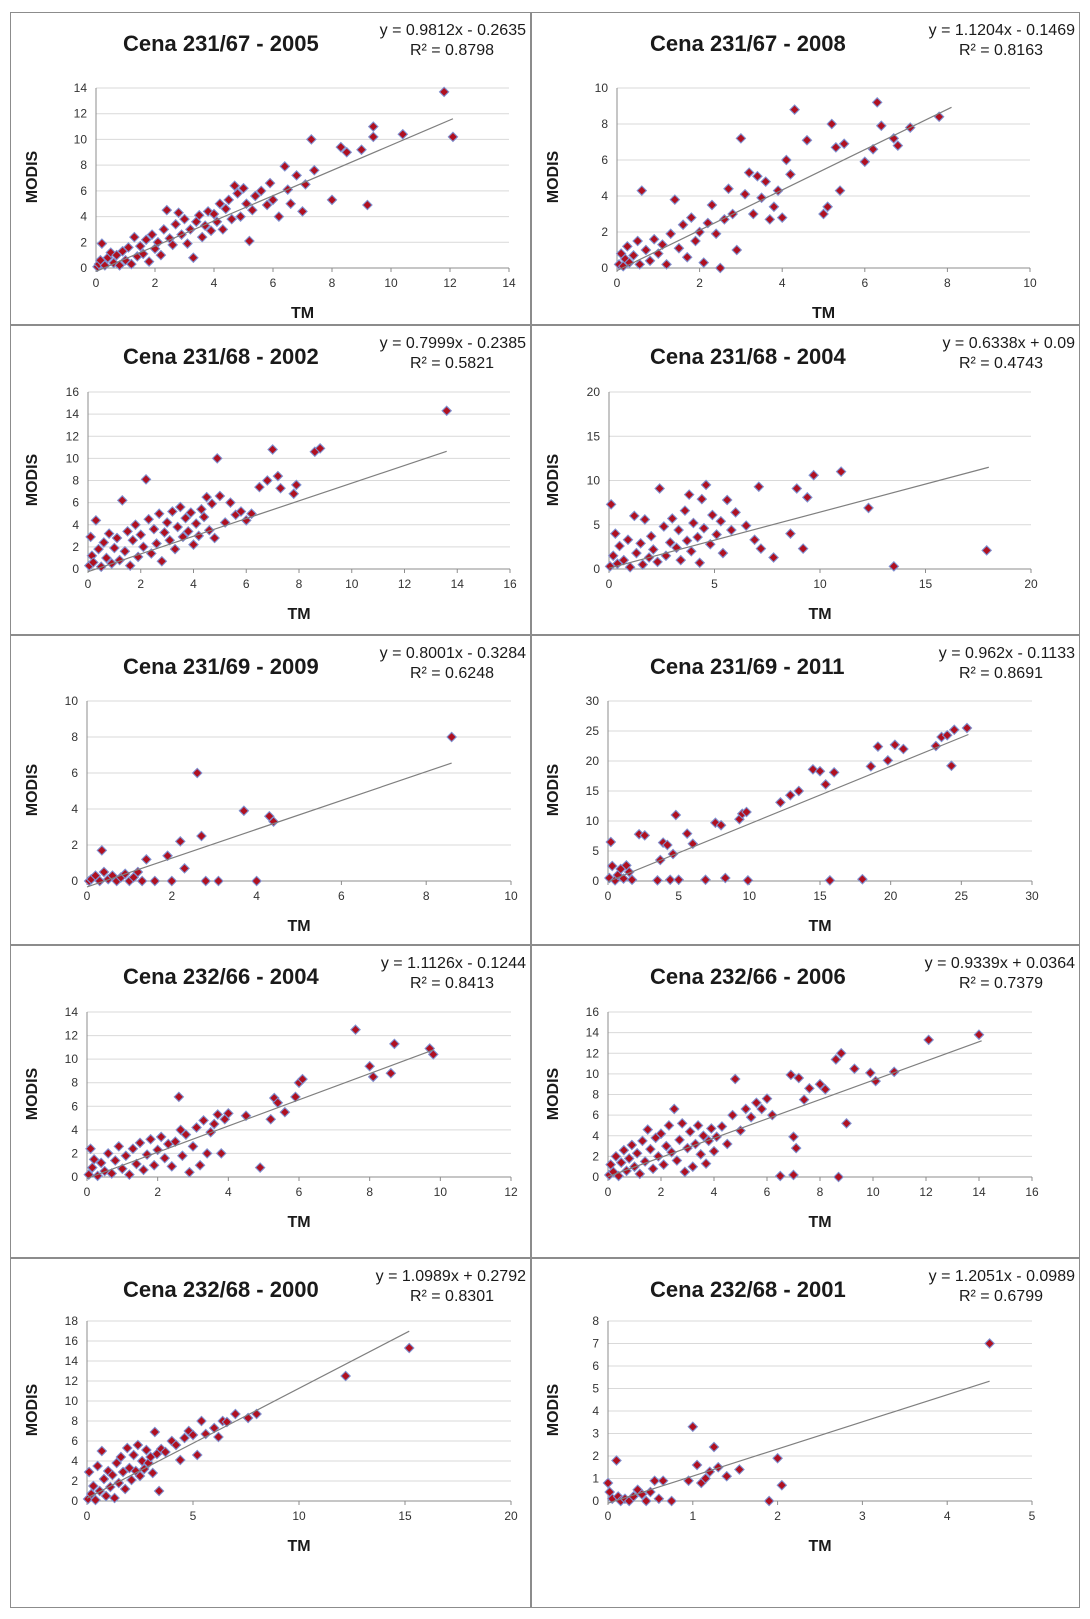 This screenshot has height=1619, width=1090. I want to click on scatter-plot: 0 2 4 6 8 10 12 14 0 2 4 6 8 10 12 14, so click(295, 185).